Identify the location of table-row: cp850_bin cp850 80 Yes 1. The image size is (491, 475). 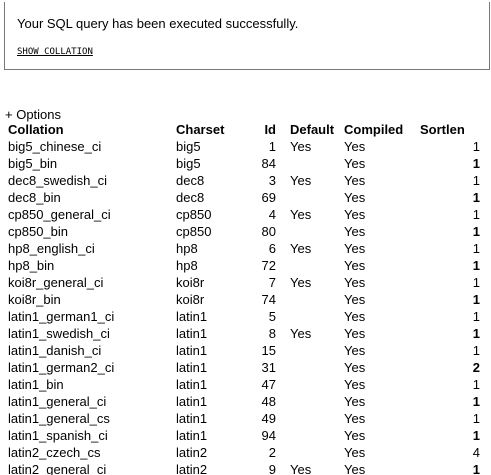
(243, 231).